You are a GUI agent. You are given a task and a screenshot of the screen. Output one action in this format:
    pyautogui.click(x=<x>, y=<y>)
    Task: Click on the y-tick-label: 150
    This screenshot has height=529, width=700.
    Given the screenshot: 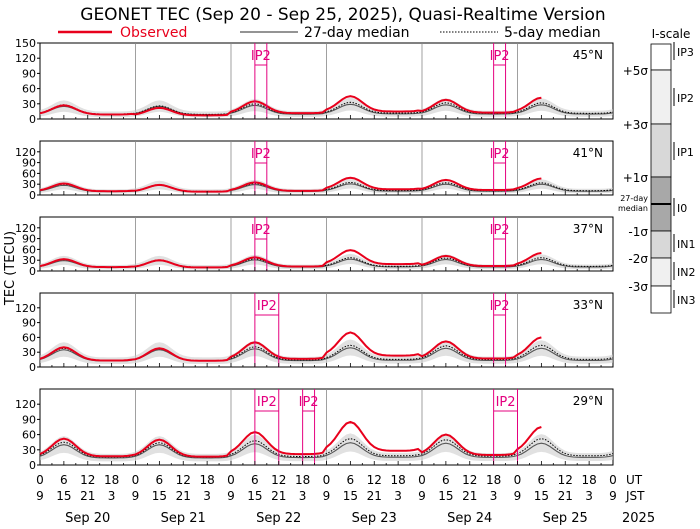 What is the action you would take?
    pyautogui.click(x=25, y=43)
    